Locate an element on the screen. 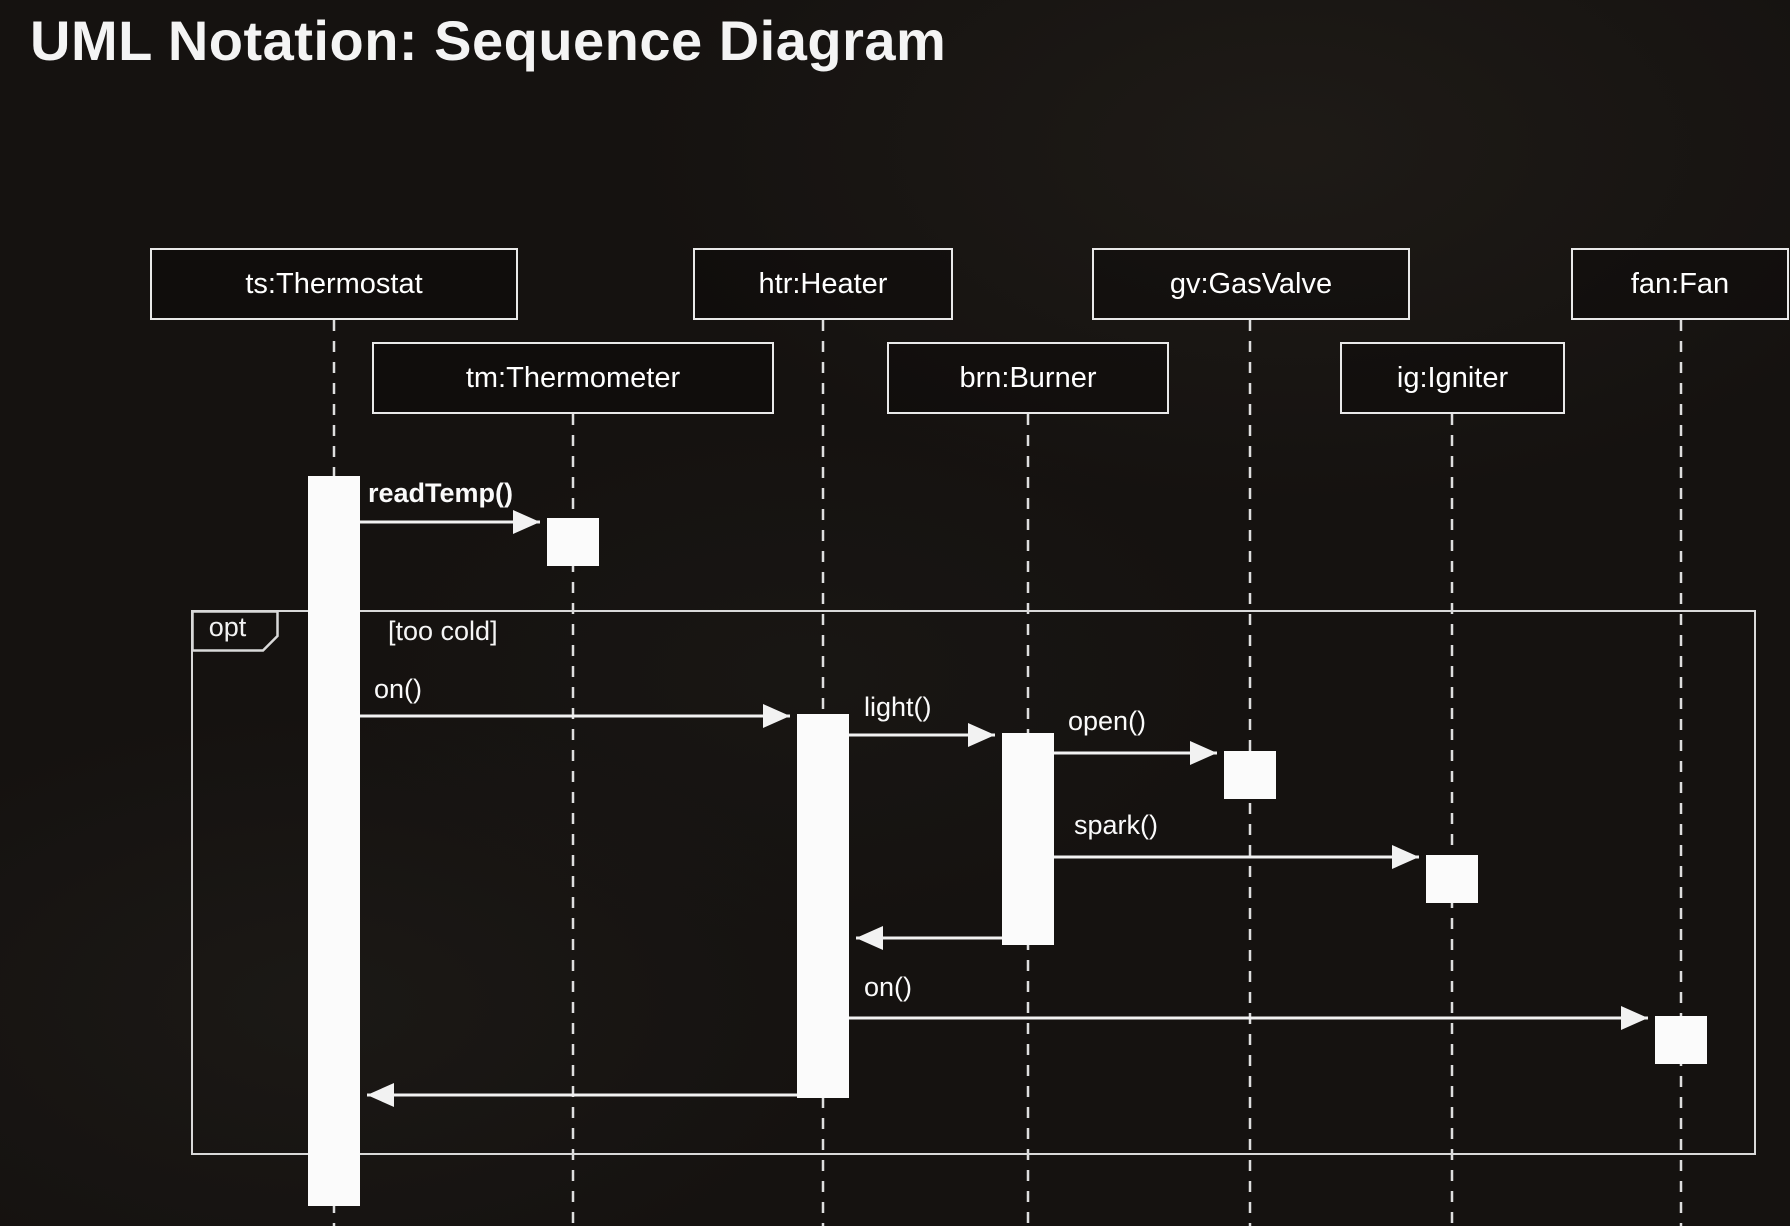 This screenshot has height=1226, width=1790. lifeline-head-htr: htr:Heater is located at coordinates (823, 284).